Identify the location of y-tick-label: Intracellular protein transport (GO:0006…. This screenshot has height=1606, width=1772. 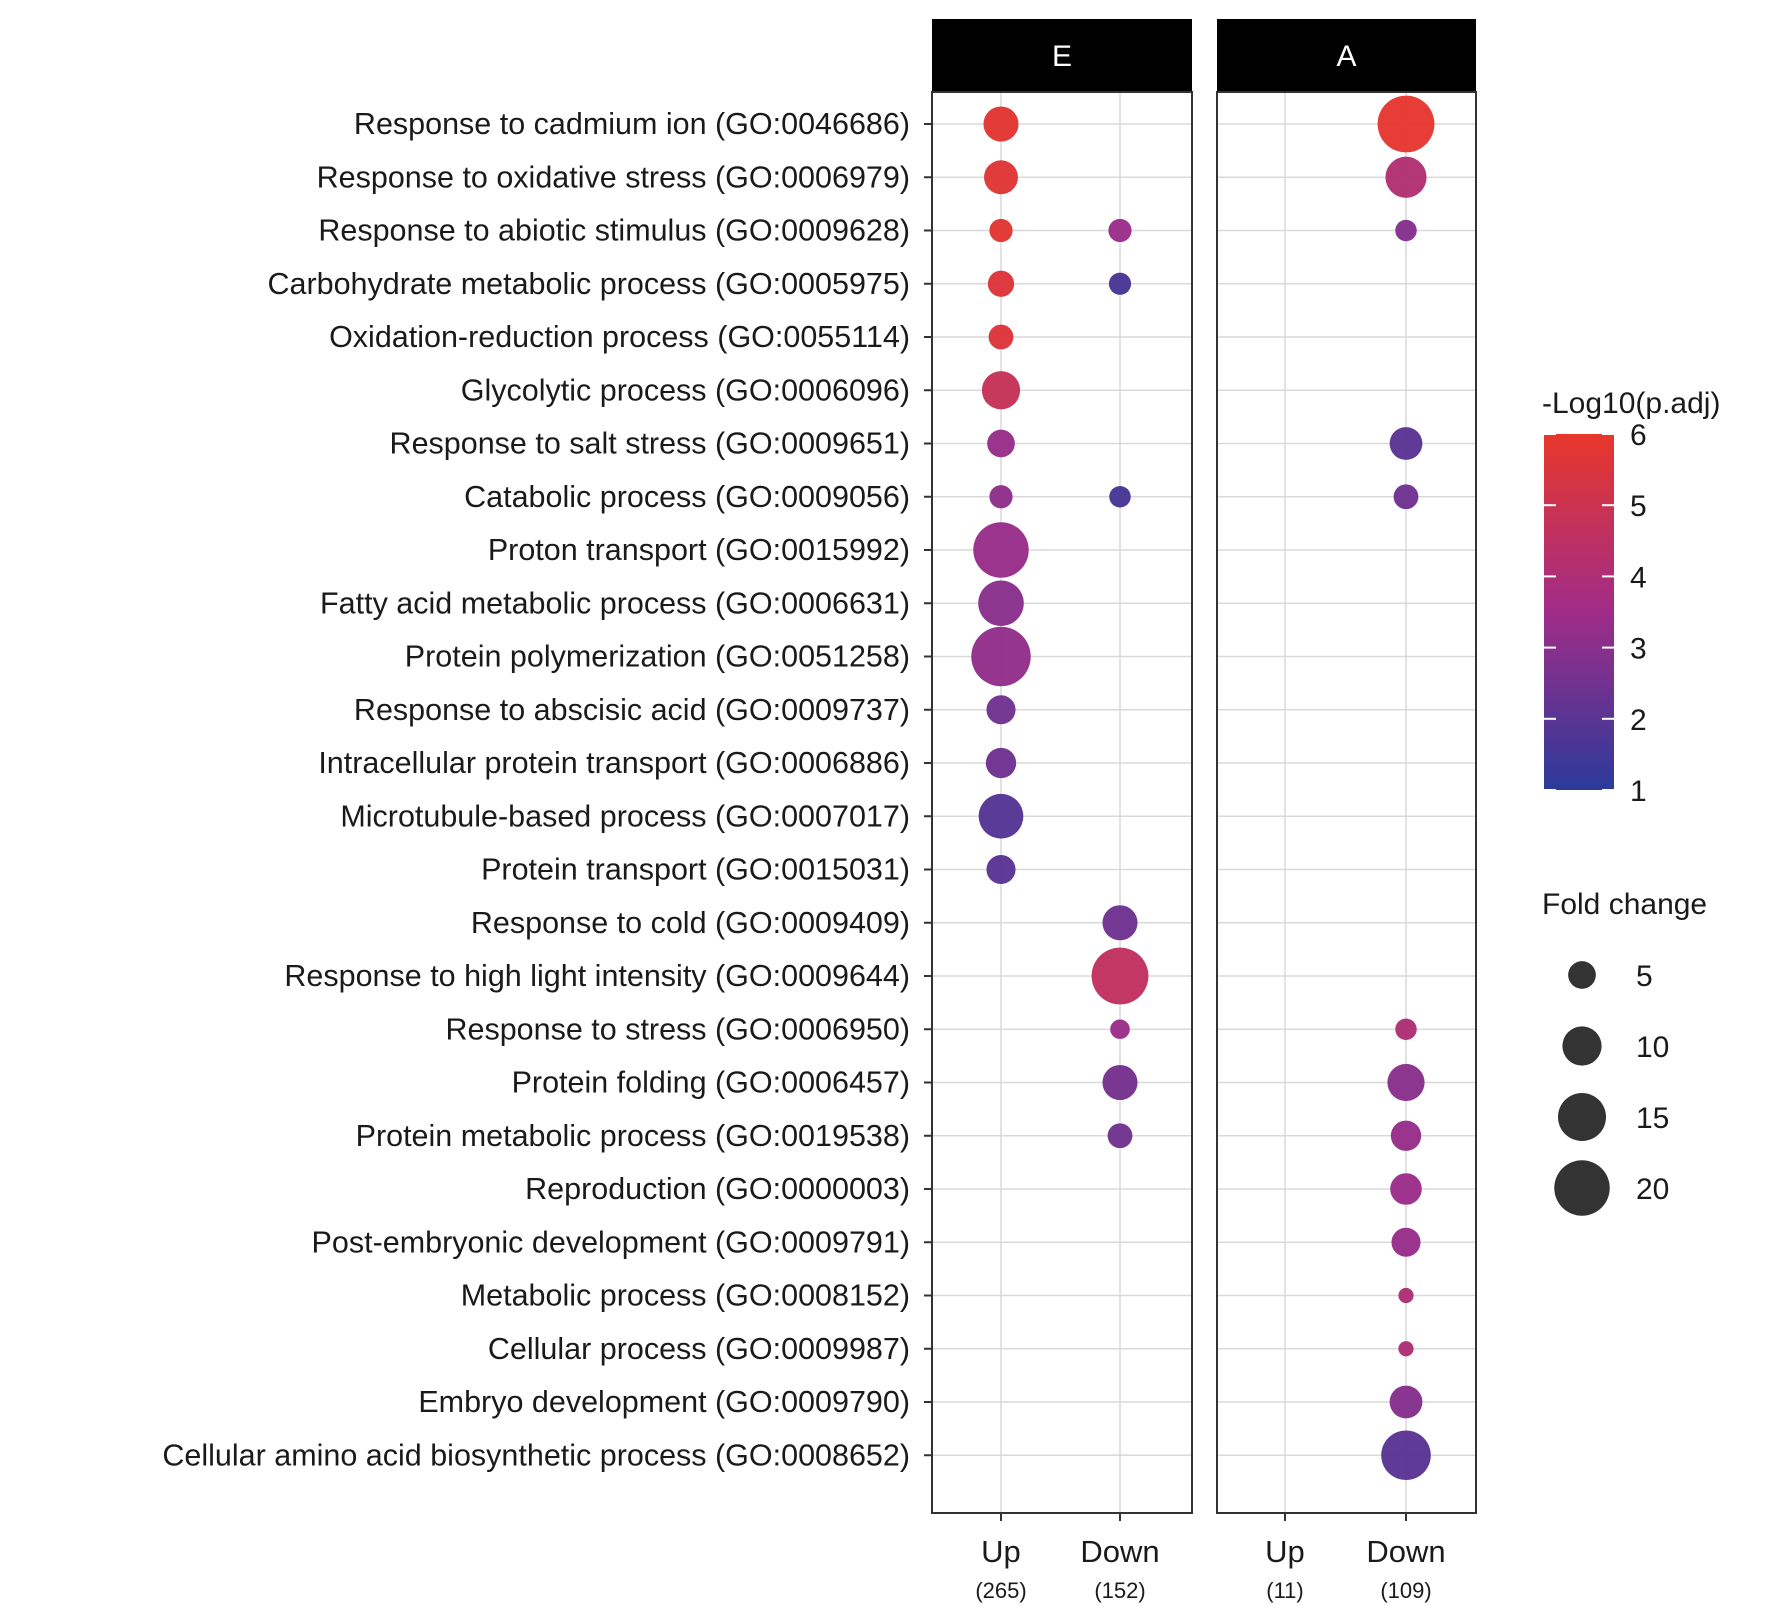
(614, 763).